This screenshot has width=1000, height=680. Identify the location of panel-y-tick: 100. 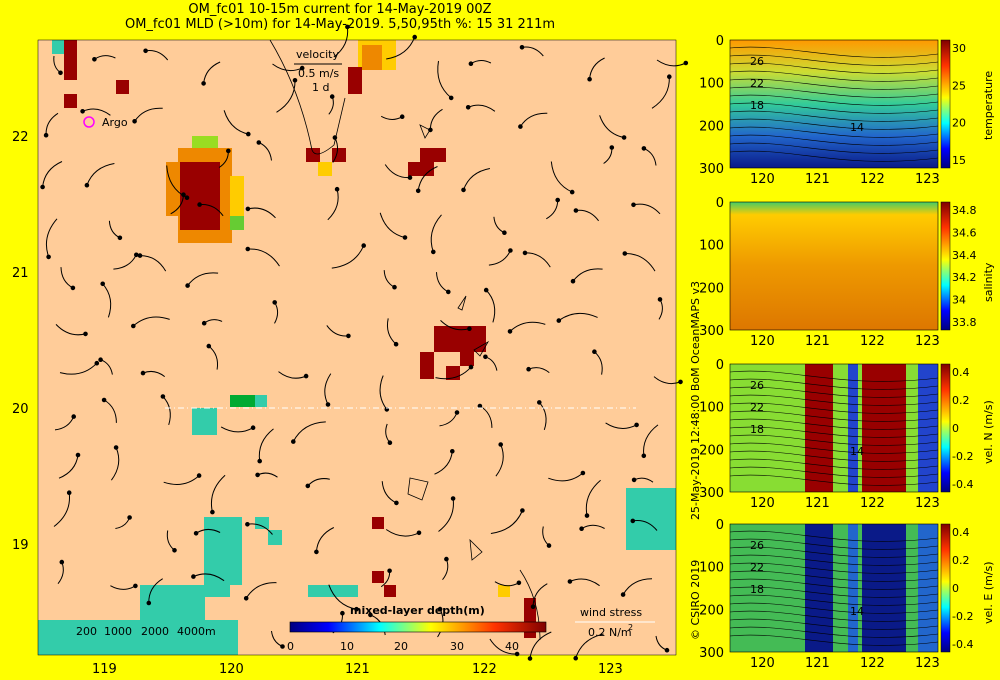
(711, 568).